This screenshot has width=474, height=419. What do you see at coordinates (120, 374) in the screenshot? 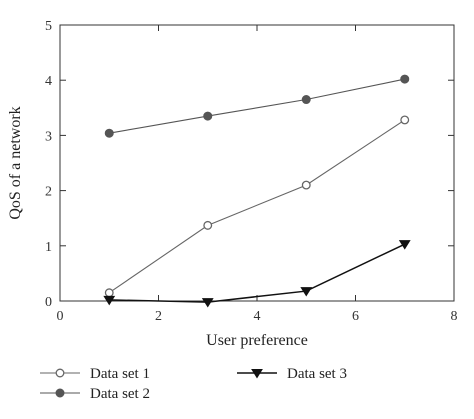
I see `legend-label: Data set 1` at bounding box center [120, 374].